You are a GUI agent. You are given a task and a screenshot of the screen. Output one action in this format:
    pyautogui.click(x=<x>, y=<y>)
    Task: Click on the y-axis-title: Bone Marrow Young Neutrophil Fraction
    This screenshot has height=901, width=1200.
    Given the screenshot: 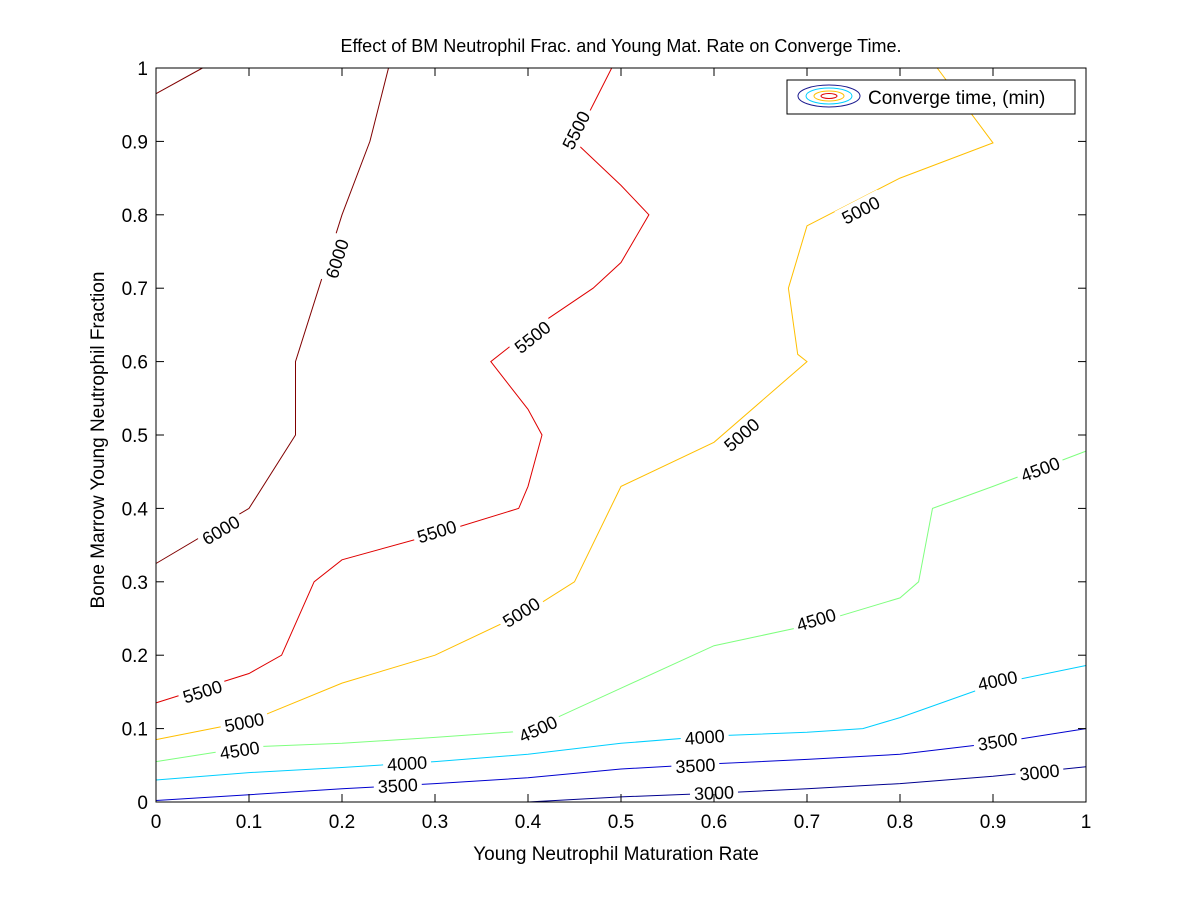 What is the action you would take?
    pyautogui.click(x=98, y=440)
    